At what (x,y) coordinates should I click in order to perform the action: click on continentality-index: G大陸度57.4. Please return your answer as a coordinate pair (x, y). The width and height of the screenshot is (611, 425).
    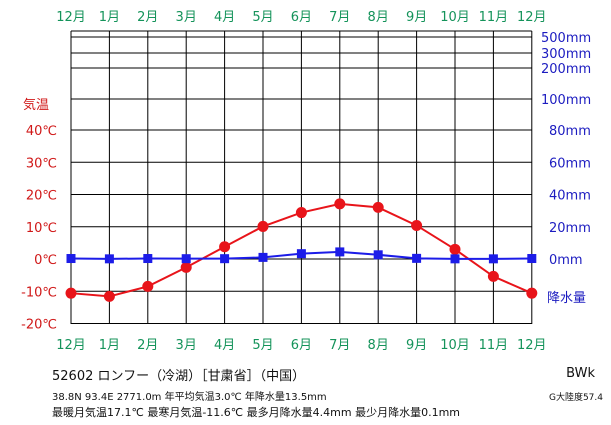
    Looking at the image, I should click on (575, 398).